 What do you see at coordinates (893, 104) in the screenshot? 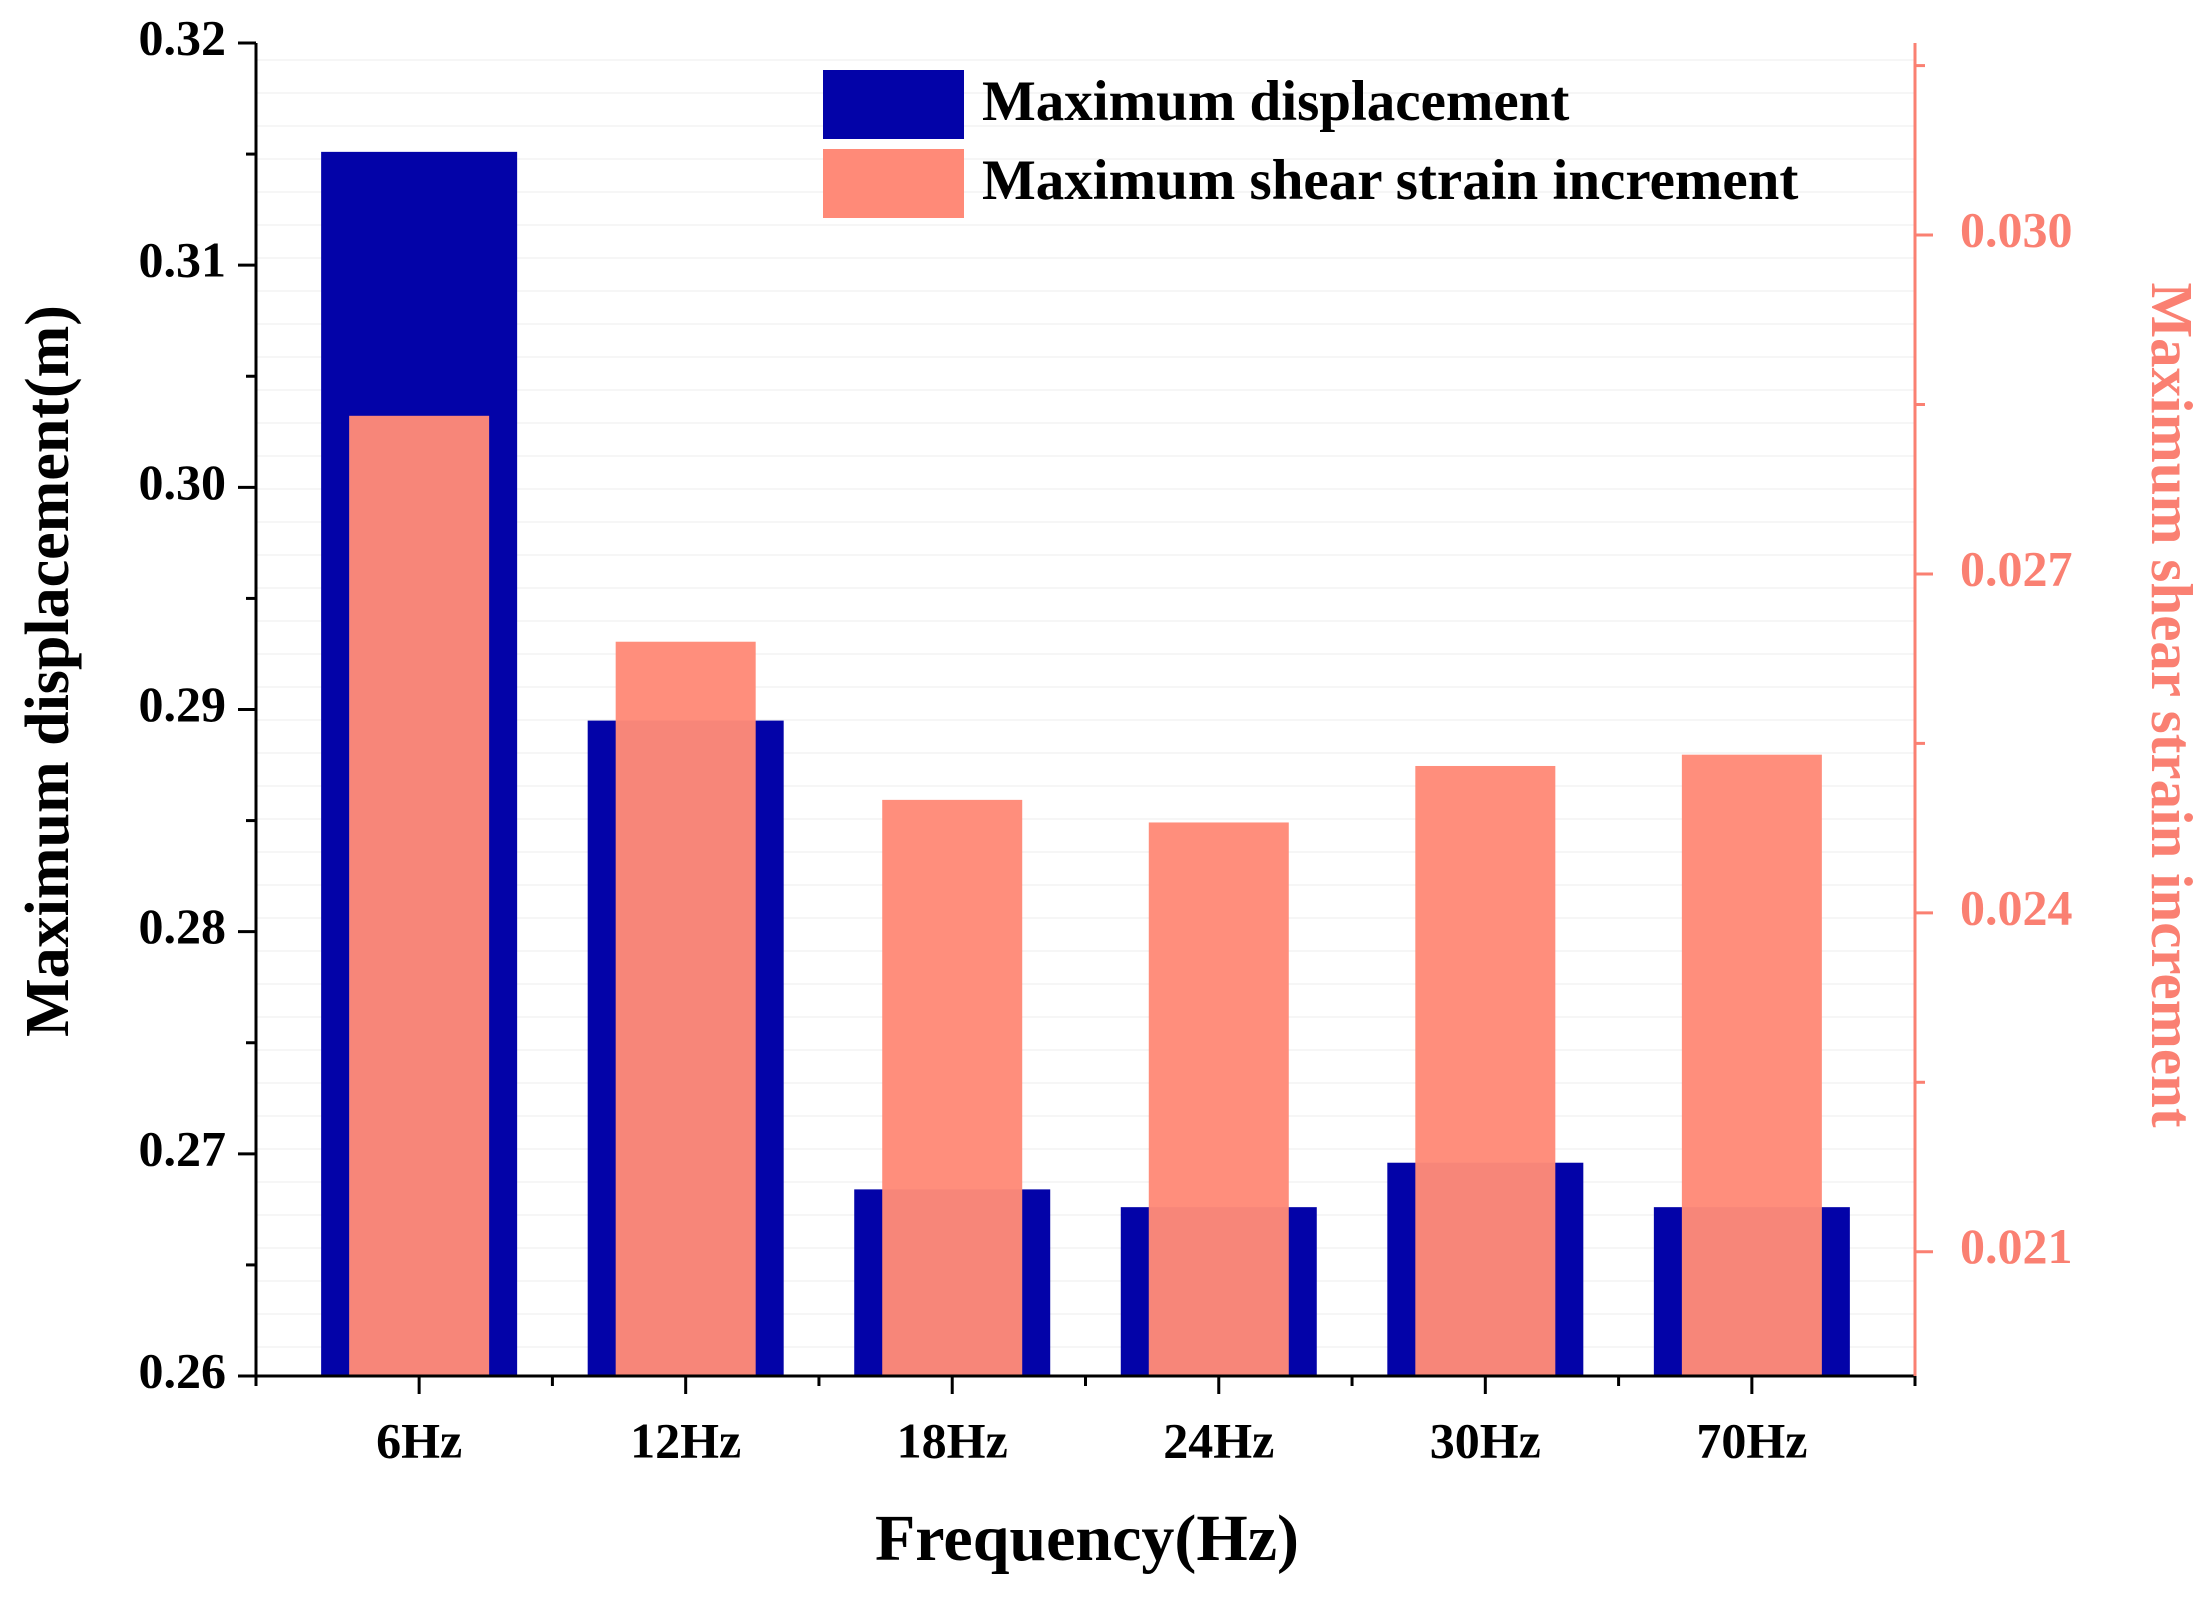
I see `legend-swatch-series1` at bounding box center [893, 104].